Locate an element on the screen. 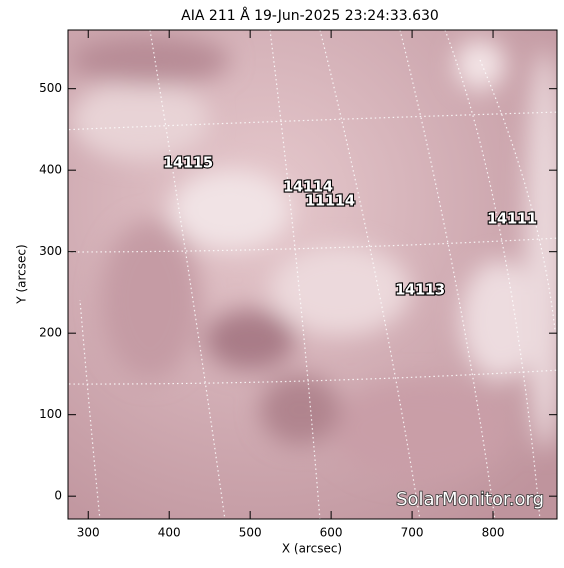 Image resolution: width=564 pixels, height=568 pixels. x-tick-label: 700 is located at coordinates (412, 533).